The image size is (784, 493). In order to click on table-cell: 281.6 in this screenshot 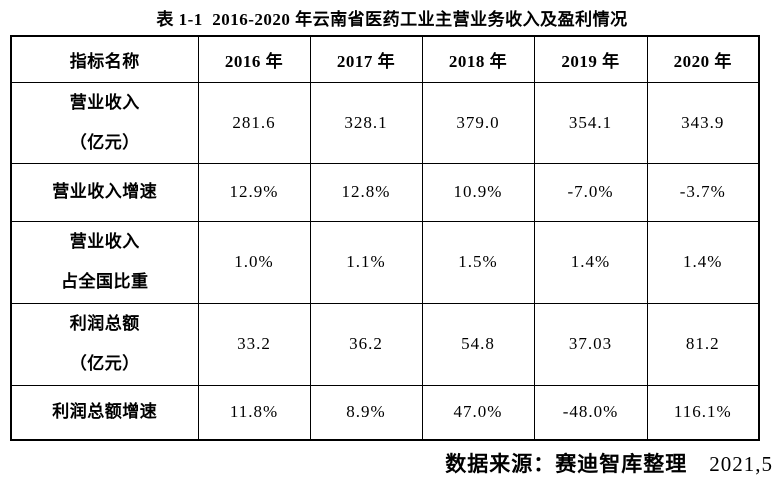, I will do `click(254, 122)`.